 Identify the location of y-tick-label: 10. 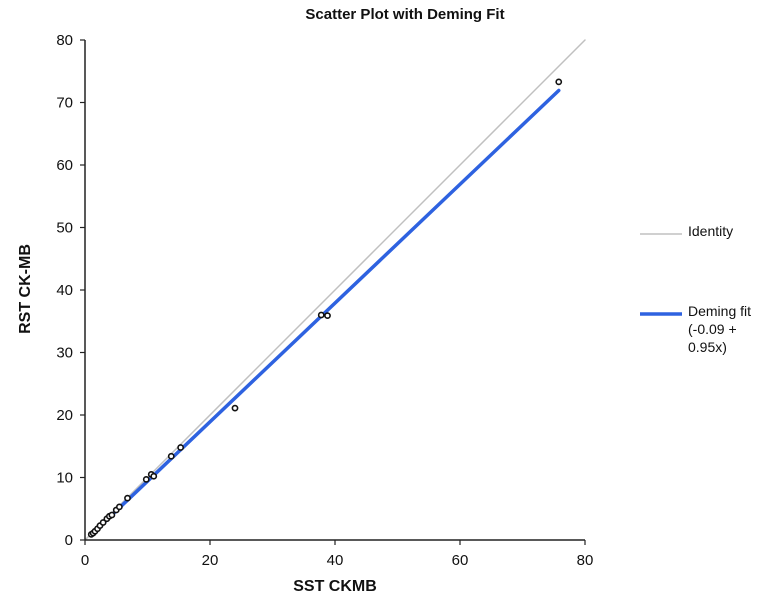
(64, 478).